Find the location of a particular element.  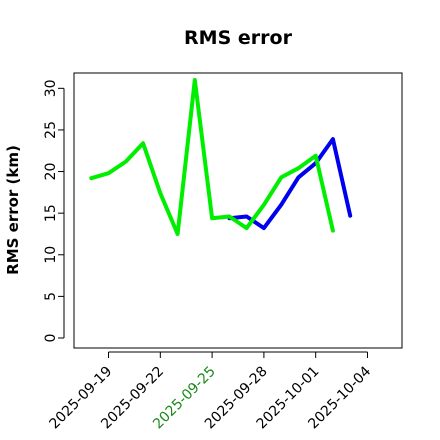

y-tick-label: 20 is located at coordinates (51, 172).